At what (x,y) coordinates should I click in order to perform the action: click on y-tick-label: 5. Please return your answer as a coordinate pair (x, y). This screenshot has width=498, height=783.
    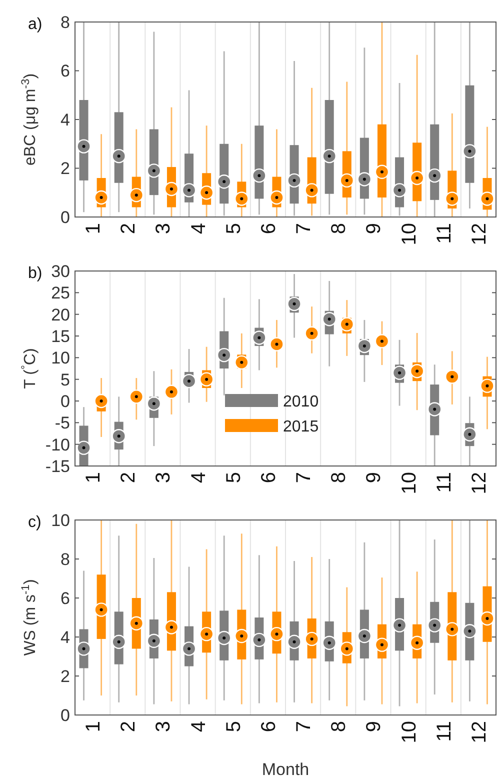
    Looking at the image, I should click on (65, 380).